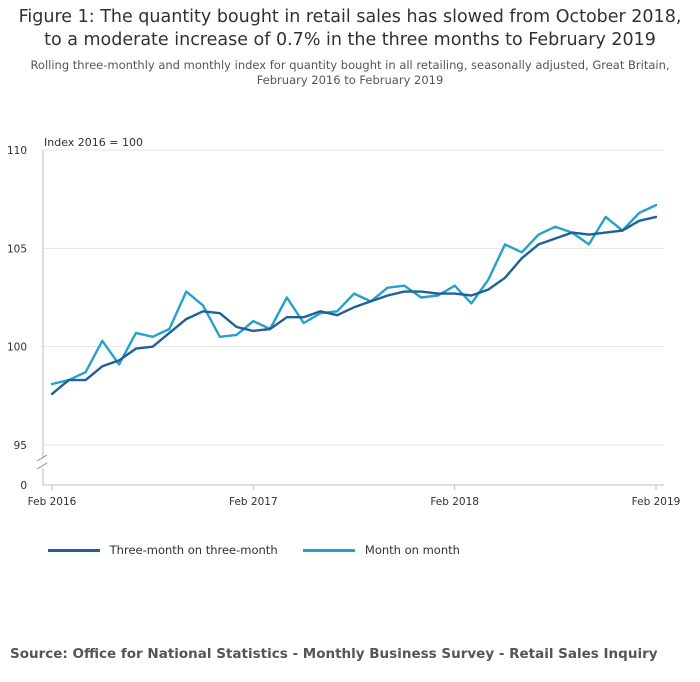 The width and height of the screenshot is (700, 682). I want to click on axis-break-icon, so click(42, 462).